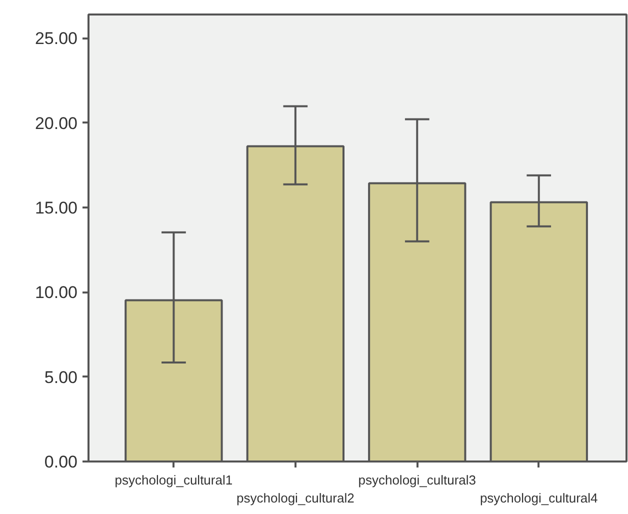 The image size is (628, 514). I want to click on y-tick-label: 0.00, so click(61, 462).